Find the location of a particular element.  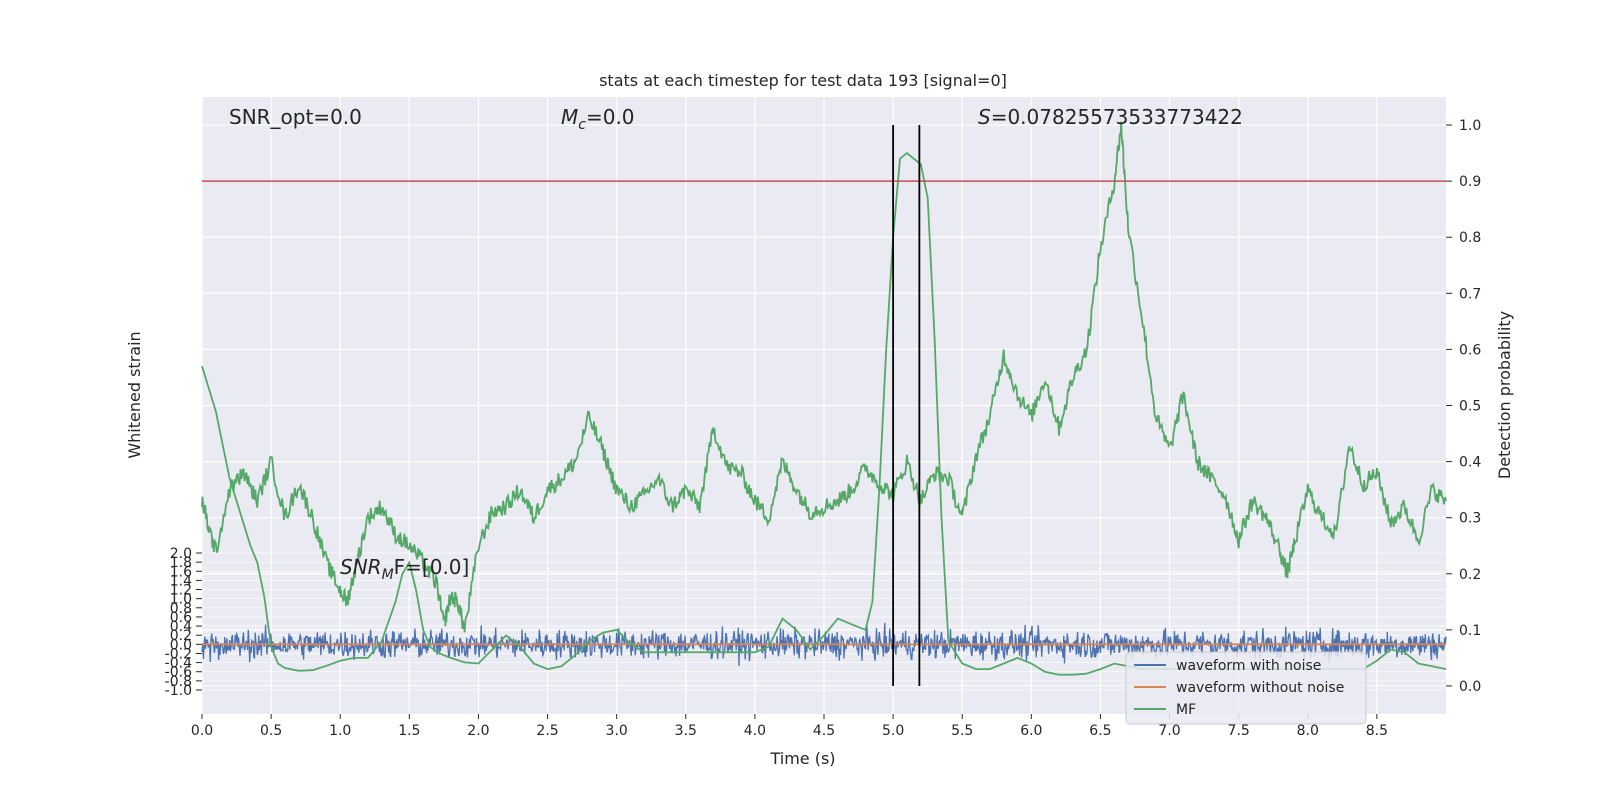

x-tick-label: 1.5 is located at coordinates (409, 731).